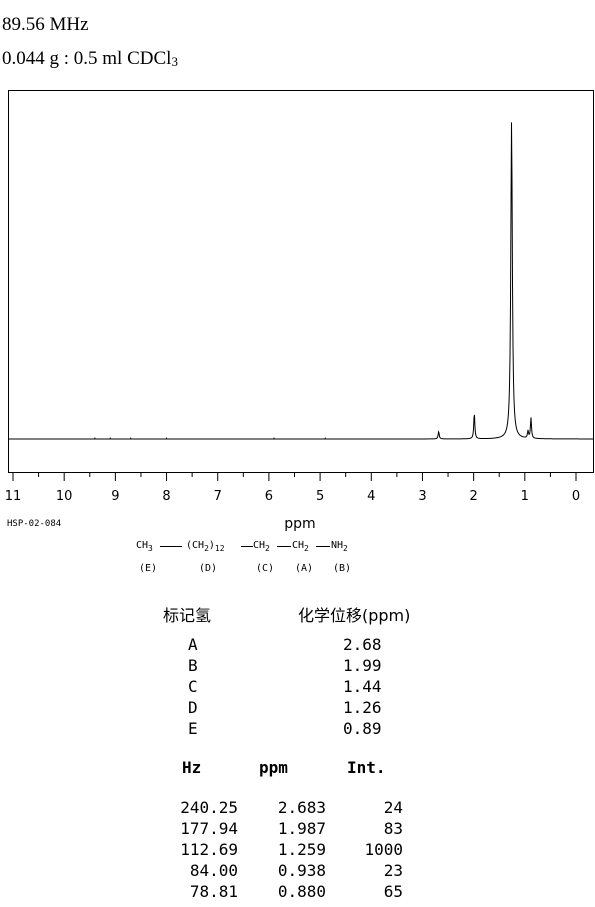 The width and height of the screenshot is (595, 907). Describe the element at coordinates (320, 496) in the screenshot. I see `x-tick-label: 5` at that location.